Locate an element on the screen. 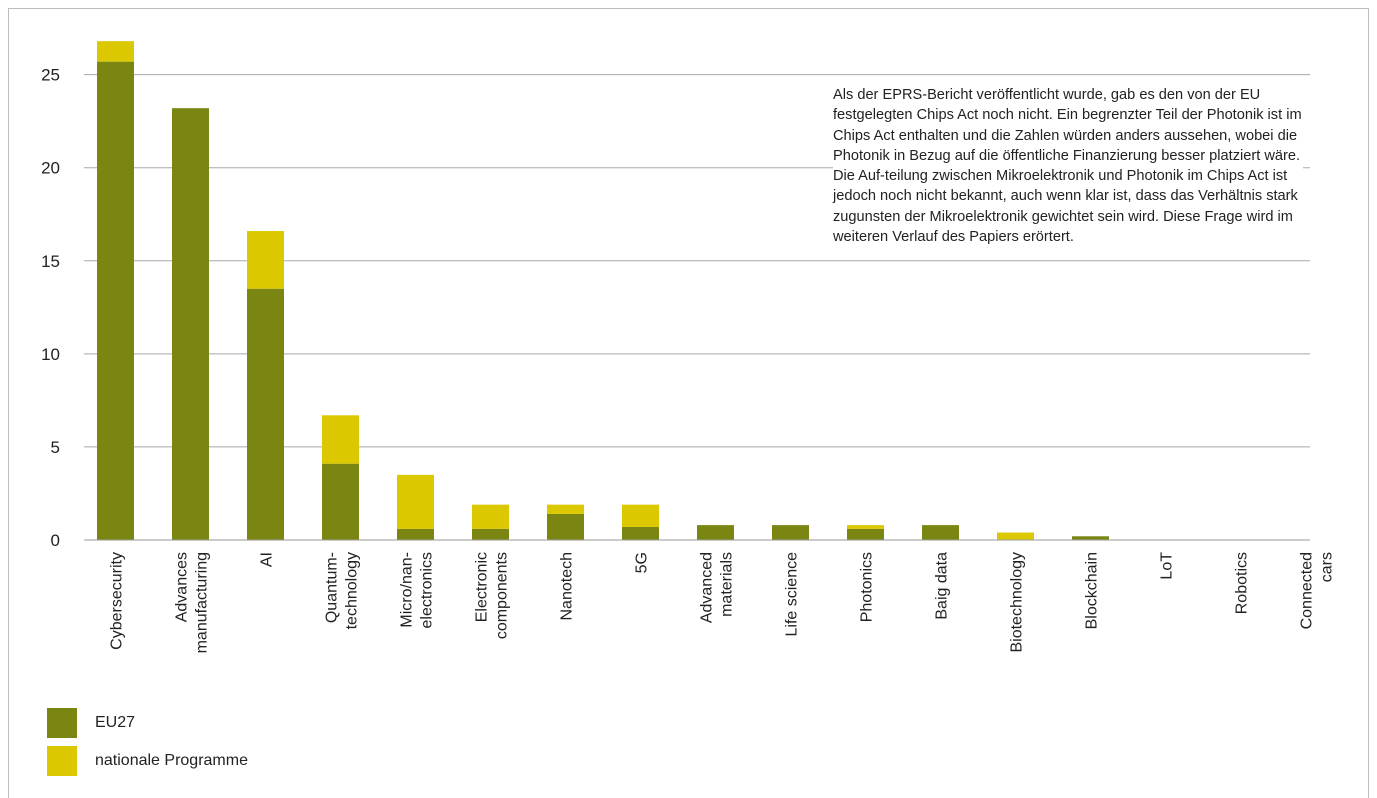 The image size is (1377, 798). x-tick-label-15: Robotics is located at coordinates (1242, 583).